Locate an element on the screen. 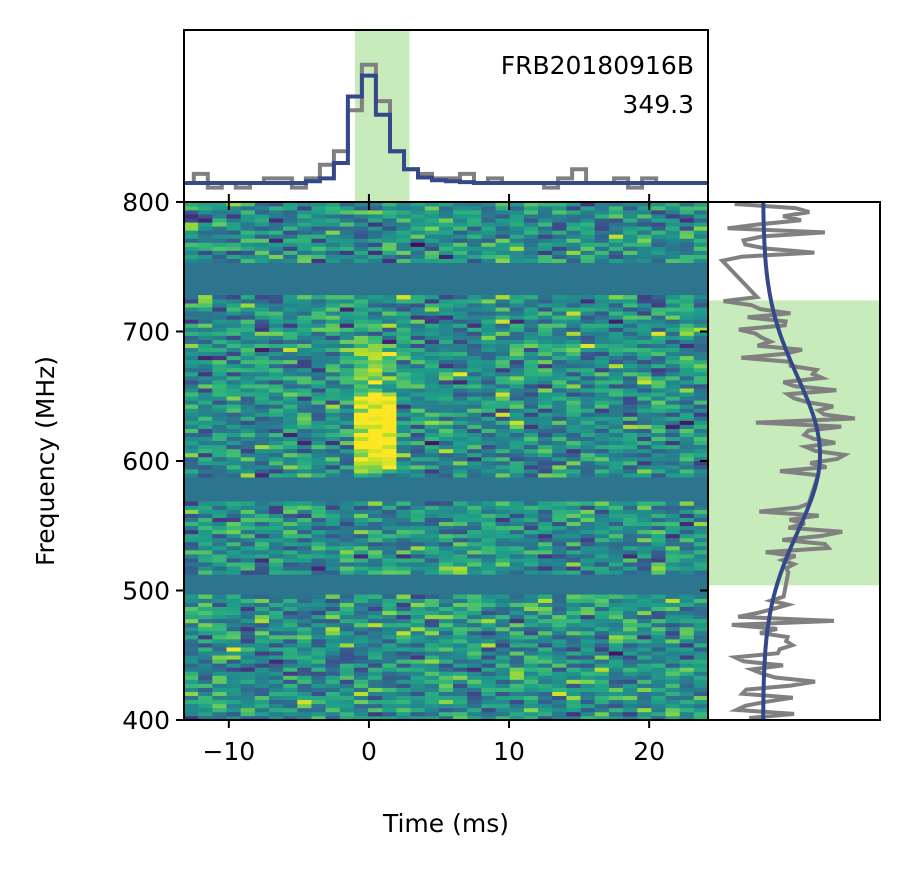 The width and height of the screenshot is (911, 870). time-series-model-line is located at coordinates (446, 129).